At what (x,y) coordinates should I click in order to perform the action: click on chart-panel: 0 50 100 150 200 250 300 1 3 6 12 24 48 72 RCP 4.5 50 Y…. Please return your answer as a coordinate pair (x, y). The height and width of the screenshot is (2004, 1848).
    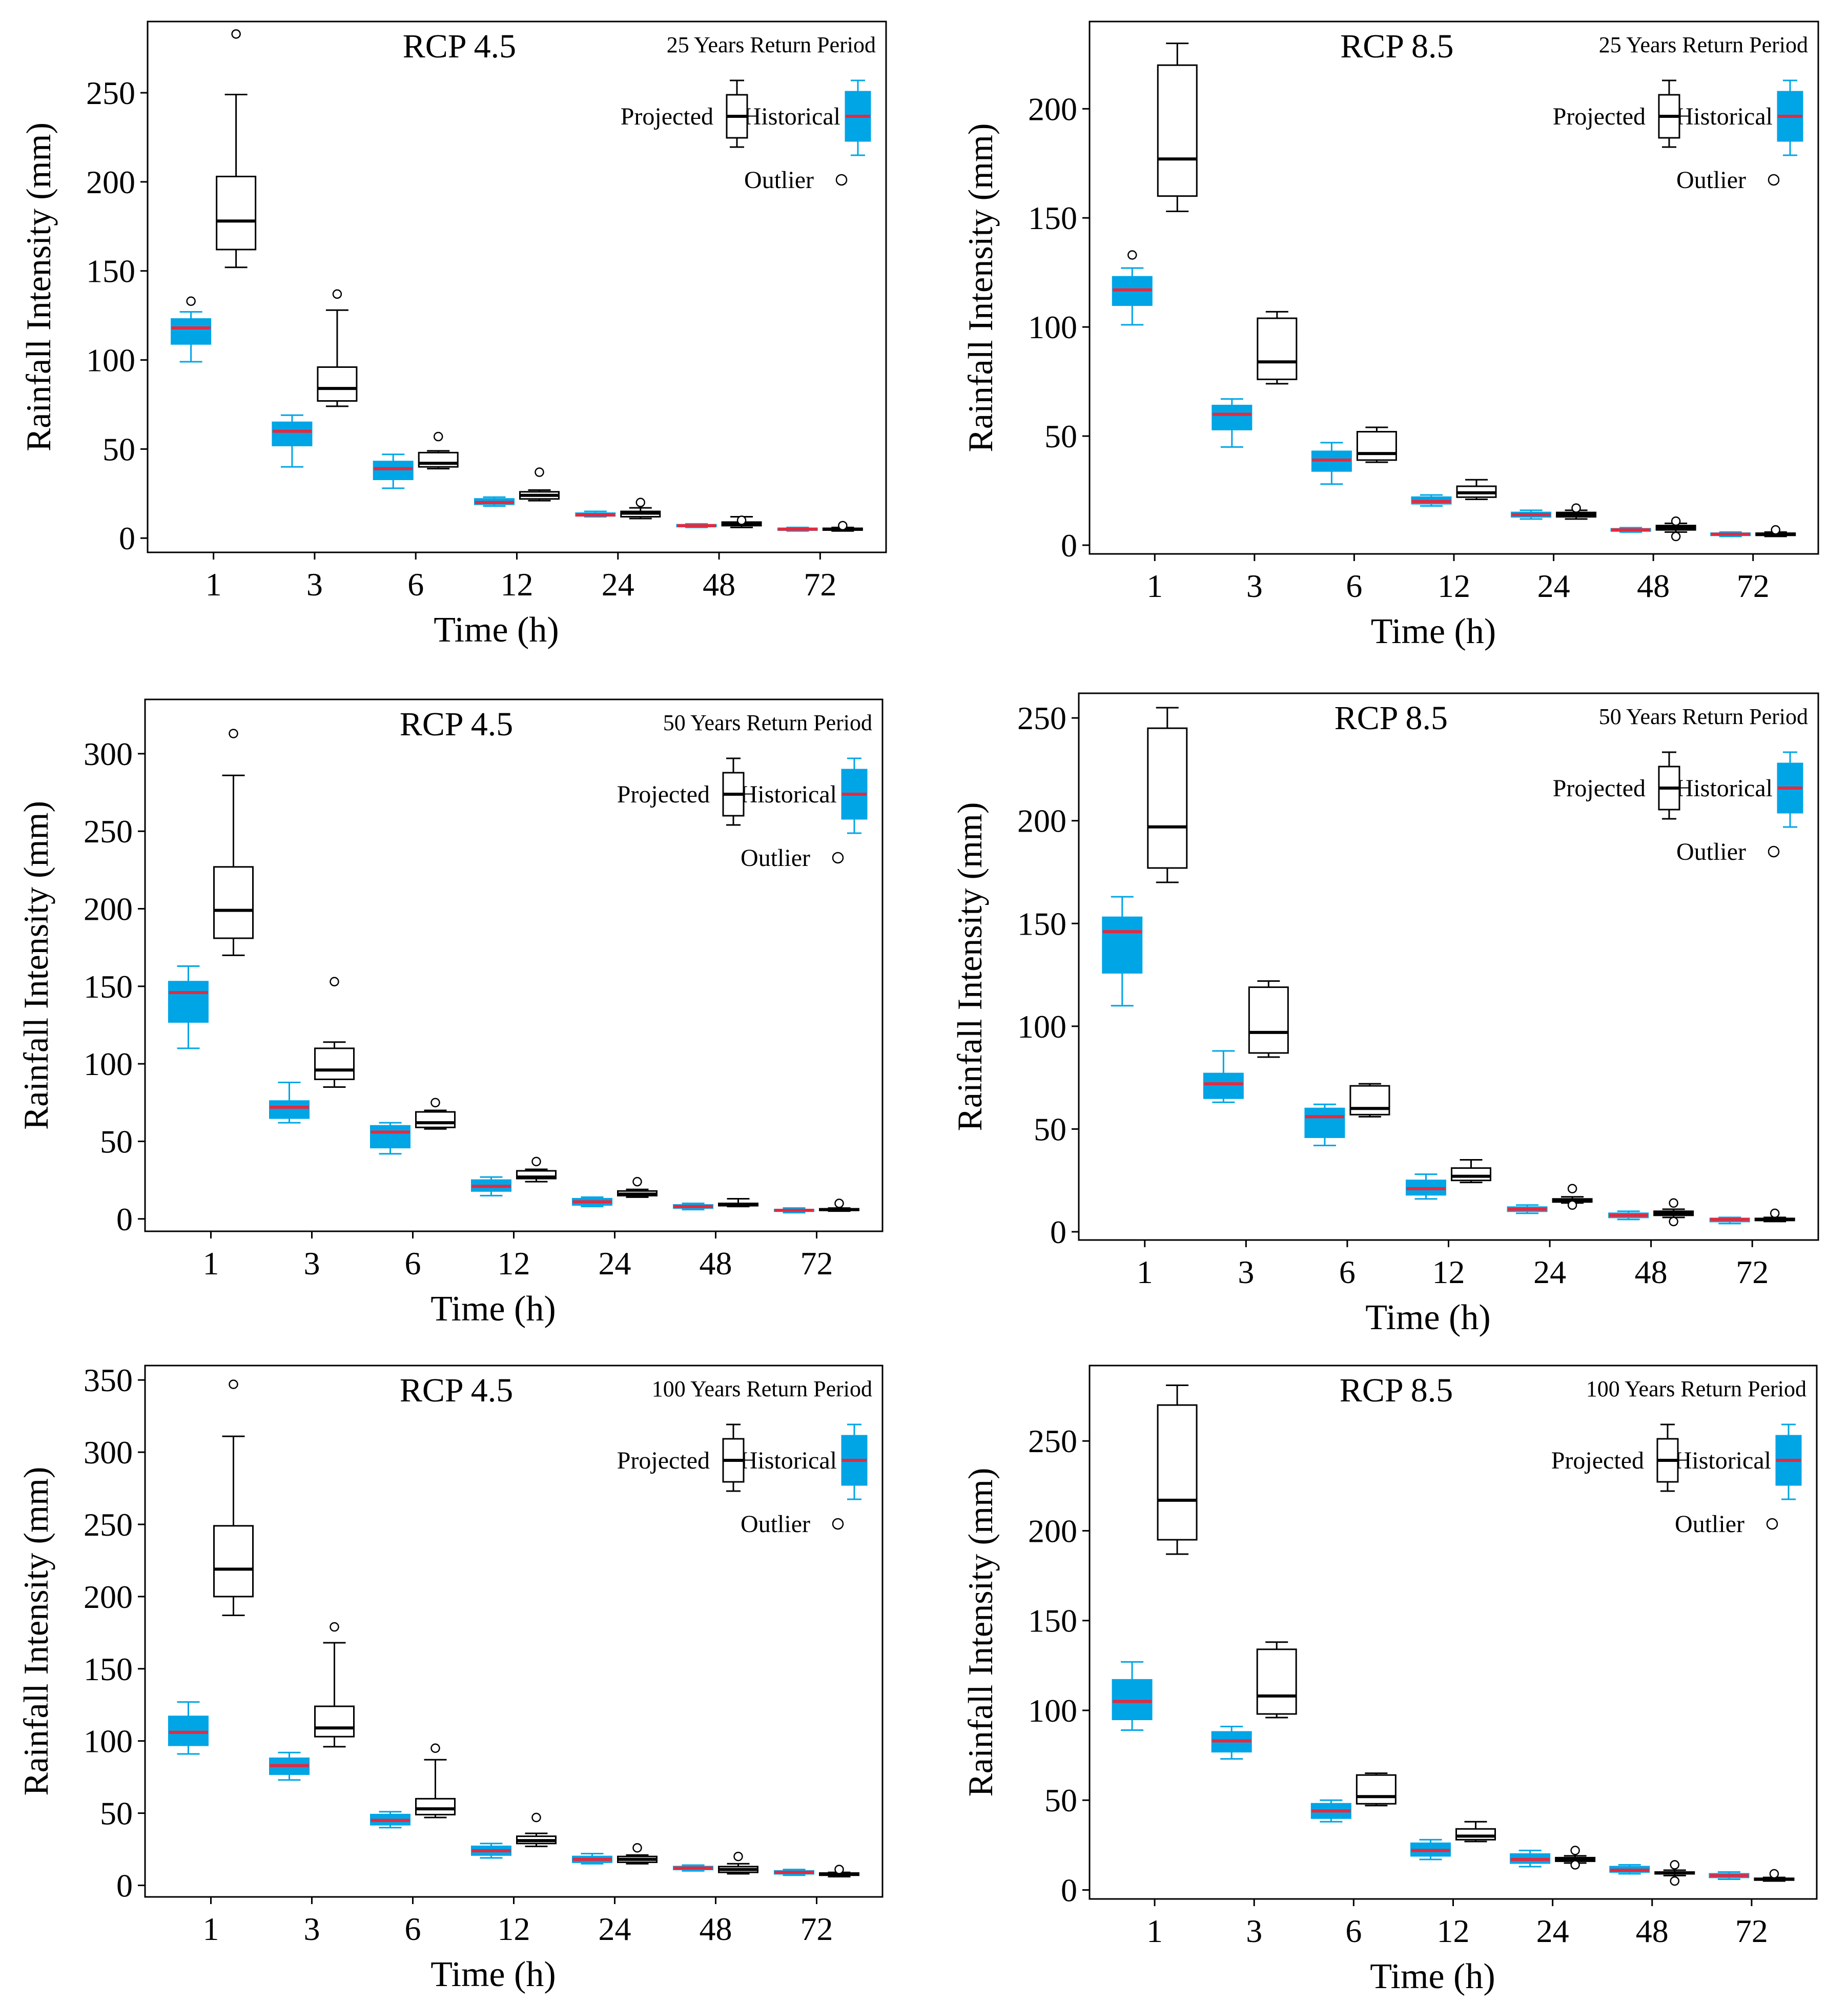
    Looking at the image, I should click on (450, 1014).